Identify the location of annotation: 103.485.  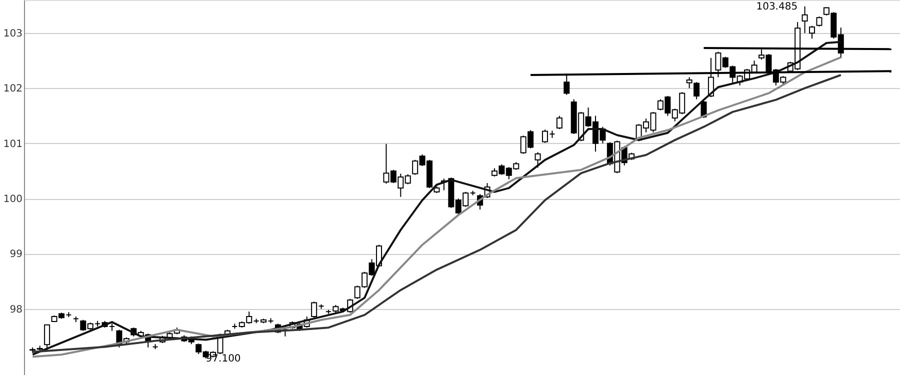
(777, 6).